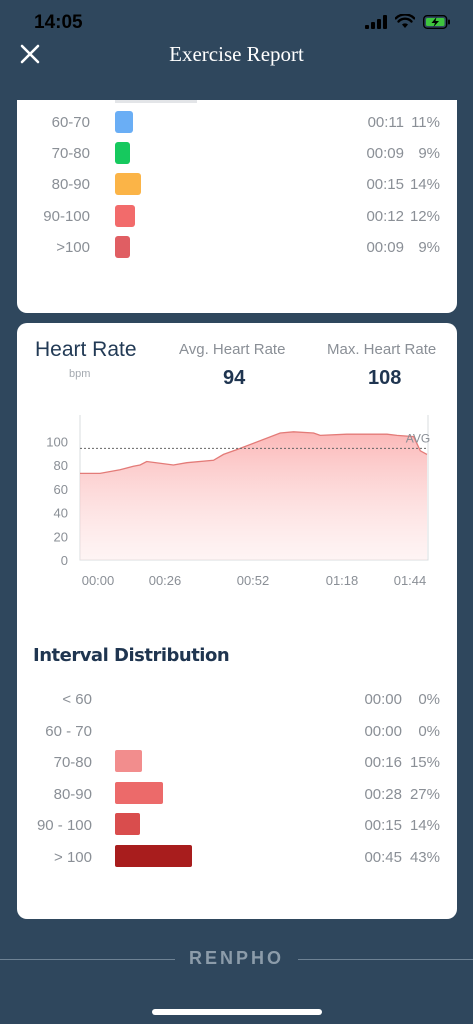  What do you see at coordinates (61, 513) in the screenshot?
I see `y-tick-label: 40` at bounding box center [61, 513].